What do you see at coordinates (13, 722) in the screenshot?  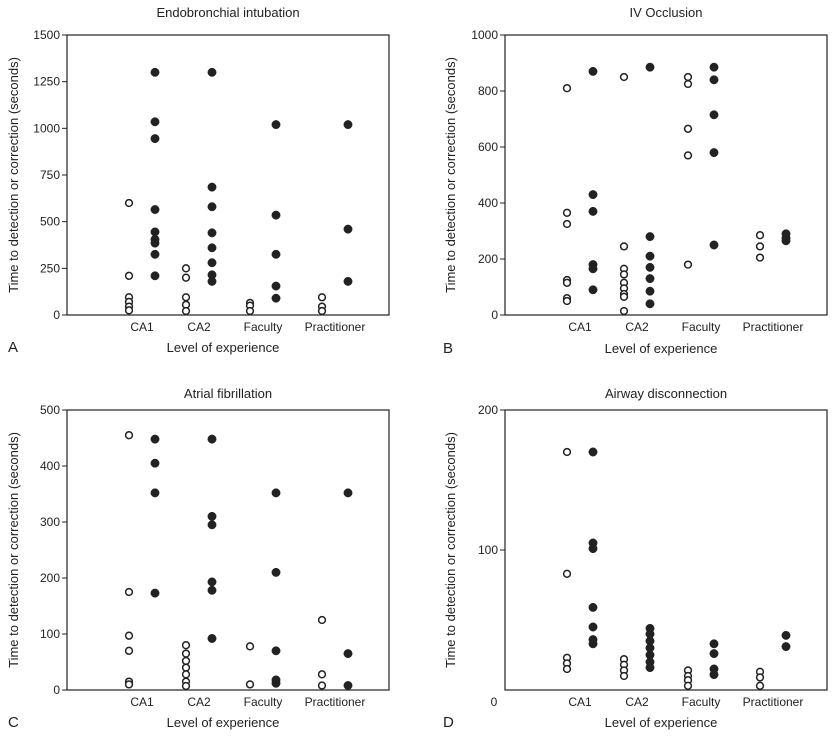 I see `panel-letter: C` at bounding box center [13, 722].